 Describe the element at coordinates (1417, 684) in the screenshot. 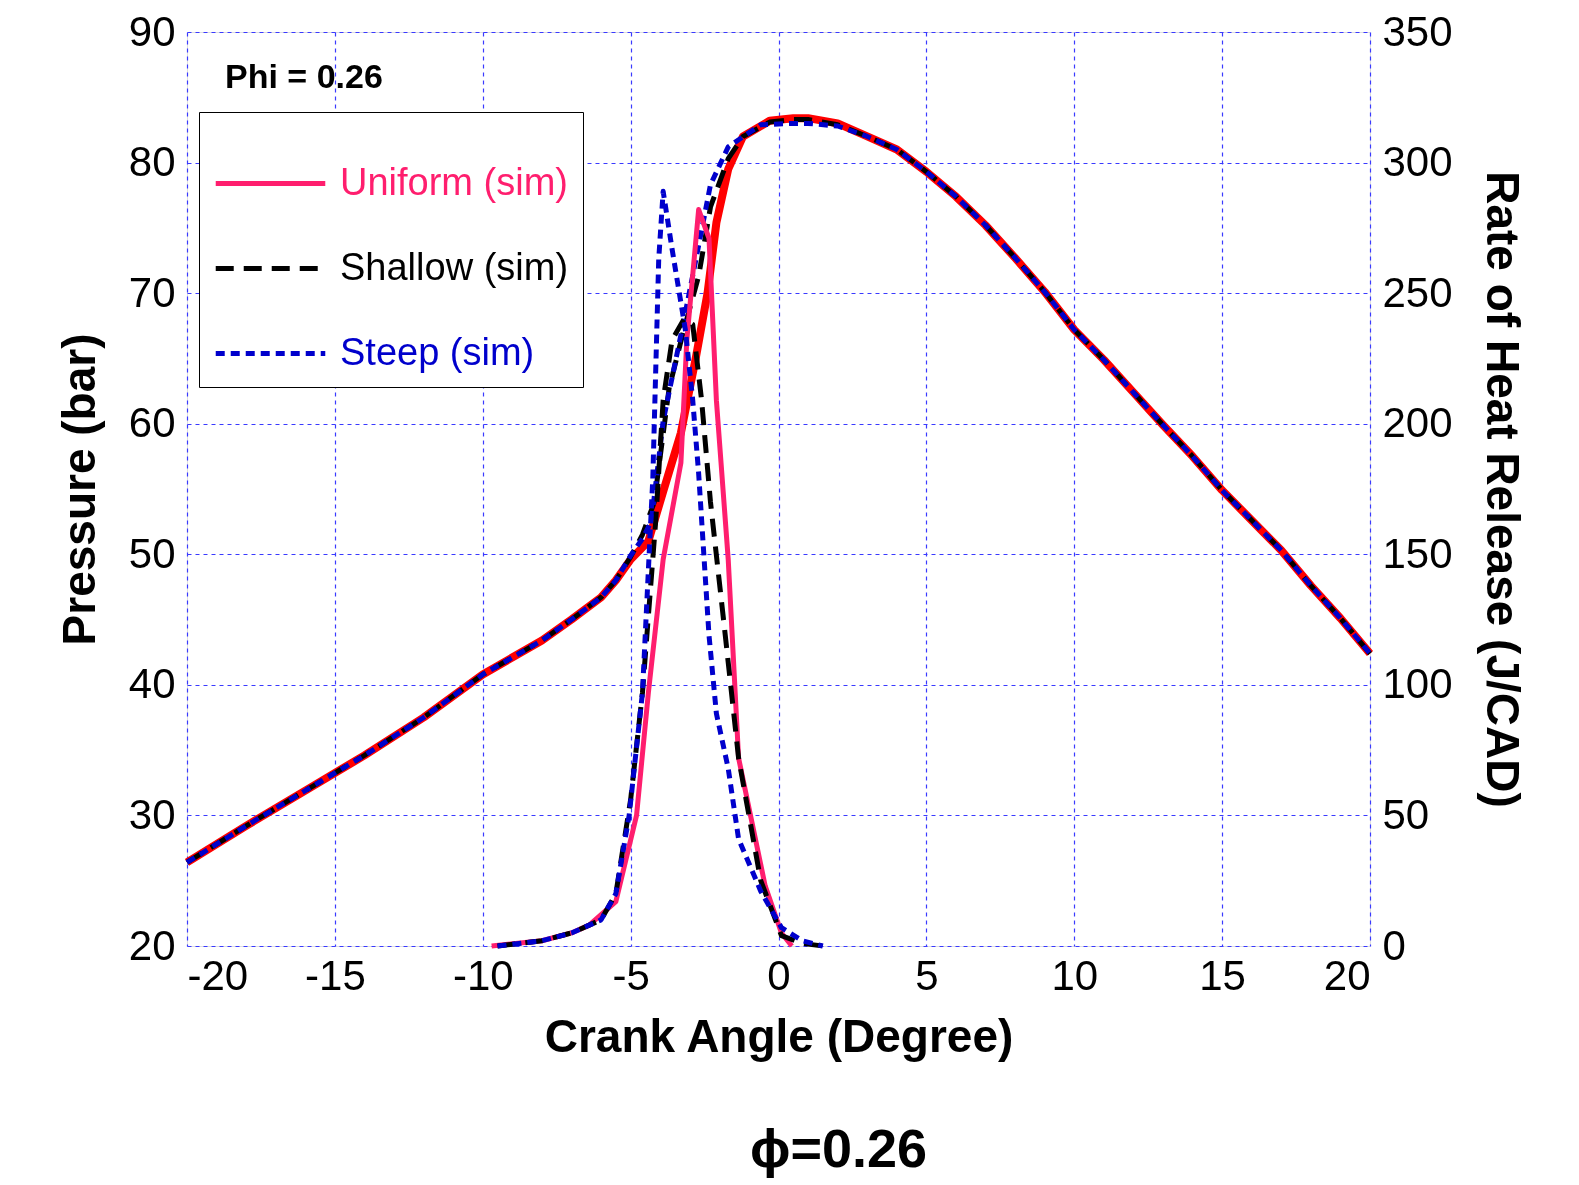

I see `y2-tick-label: 100` at that location.